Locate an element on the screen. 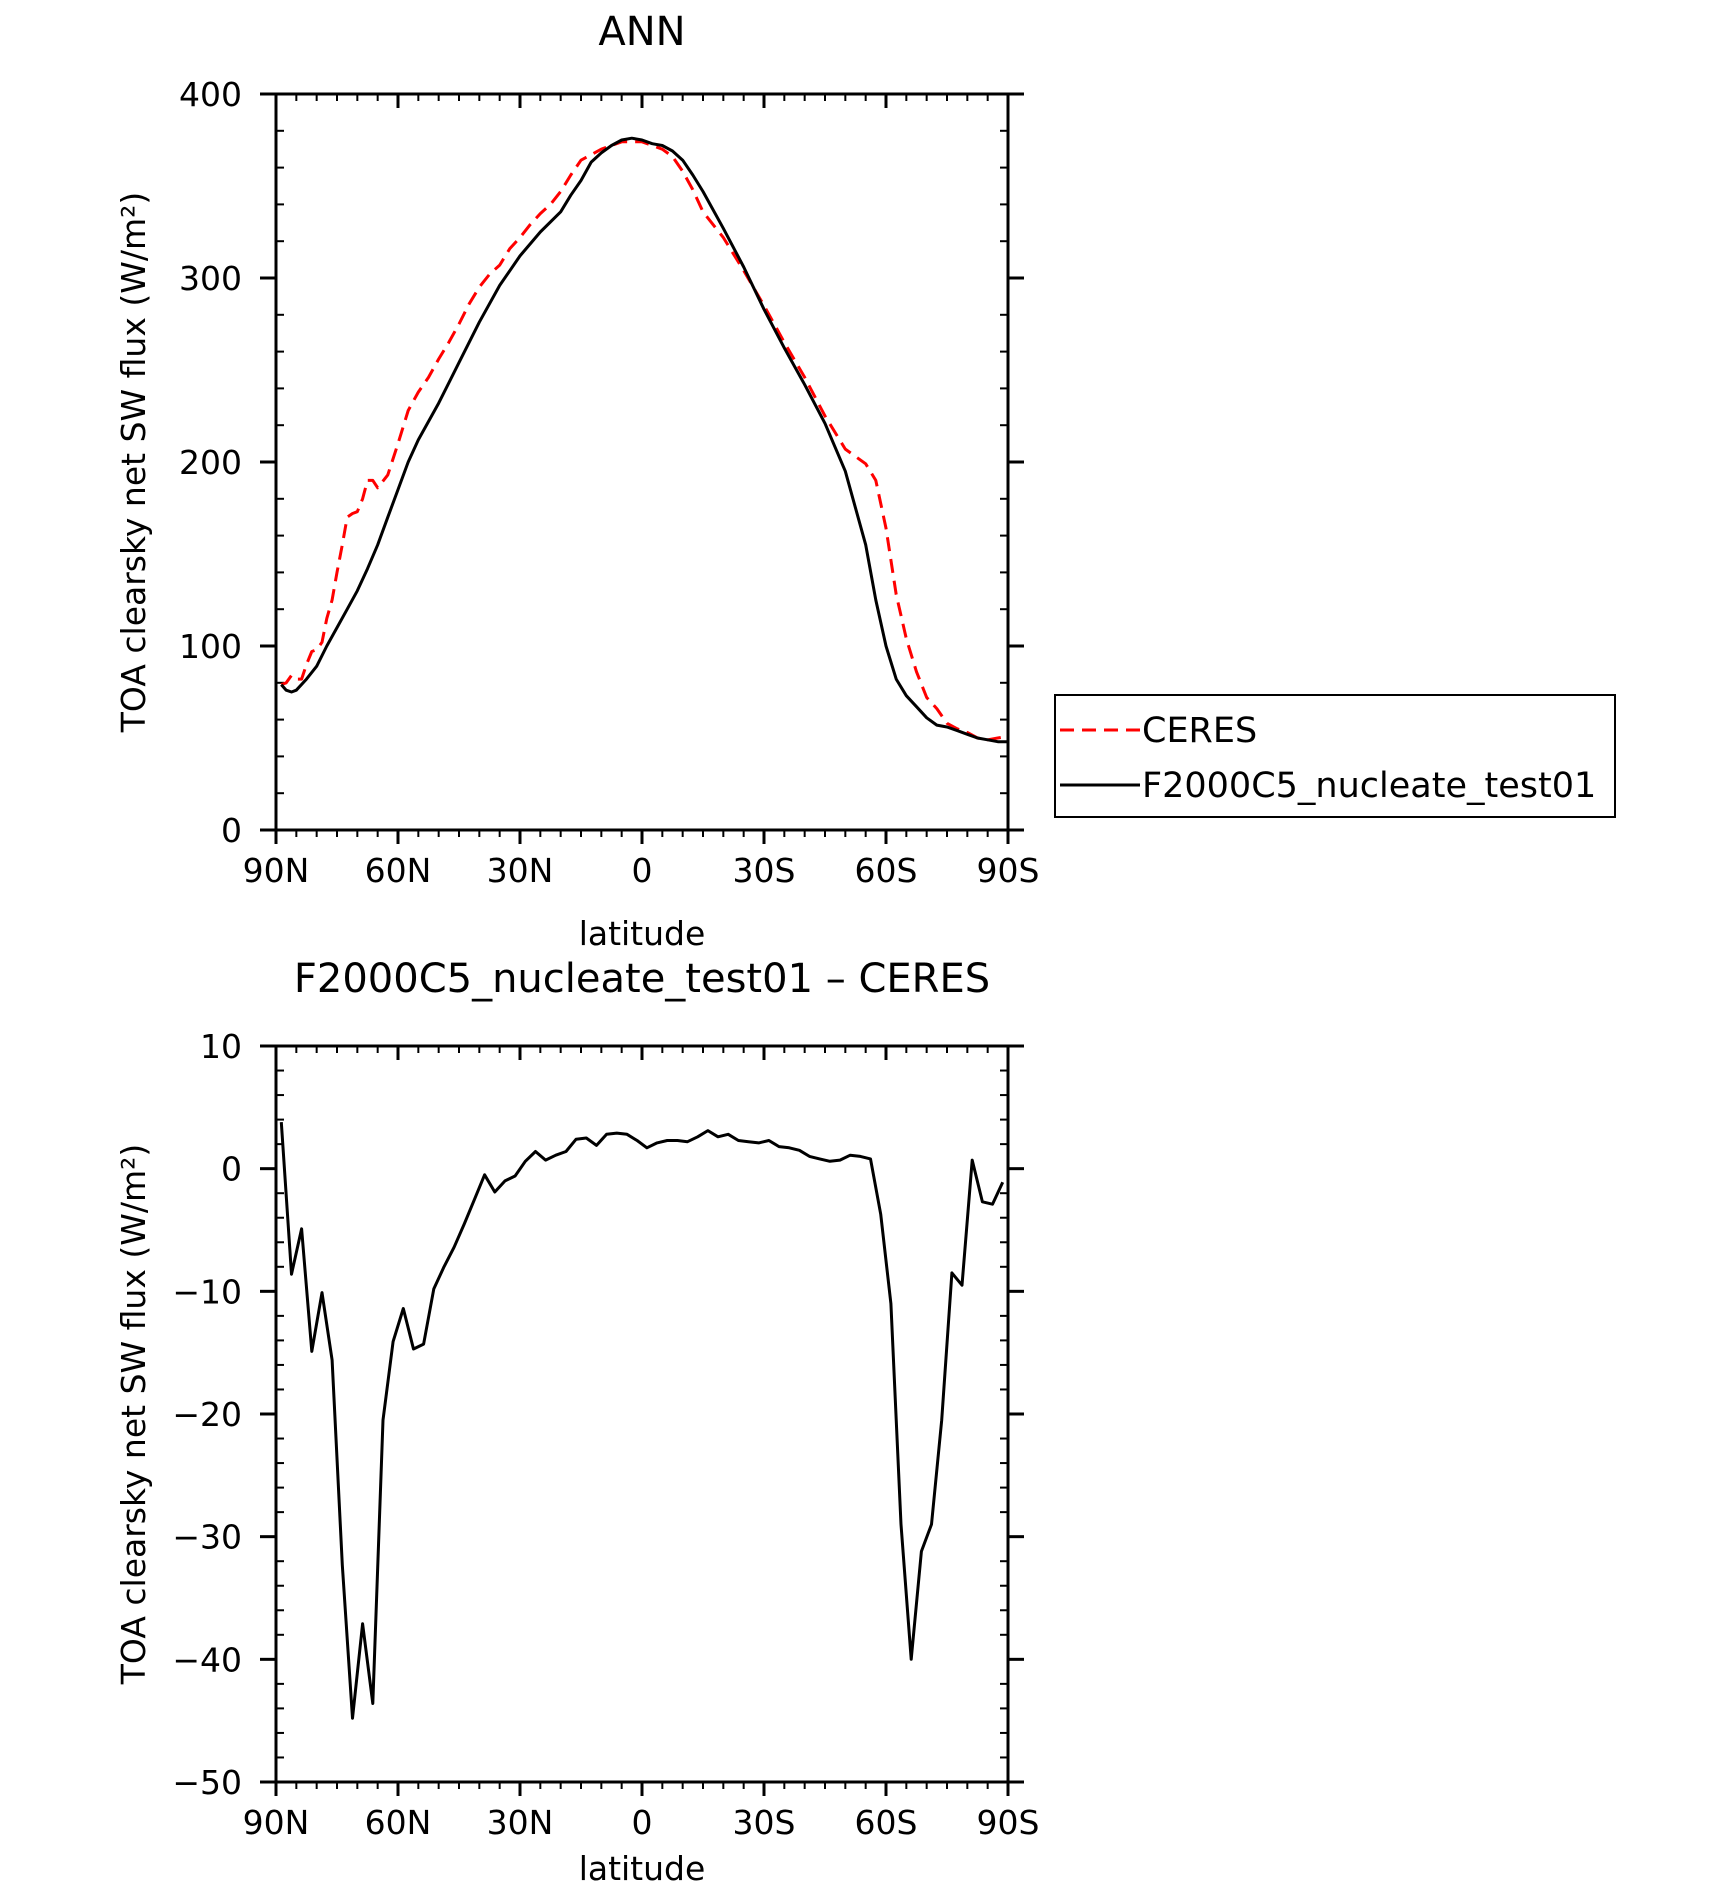 The width and height of the screenshot is (1710, 1889). legend-label-model: F2000C5_nucleate_test01 is located at coordinates (1369, 786).